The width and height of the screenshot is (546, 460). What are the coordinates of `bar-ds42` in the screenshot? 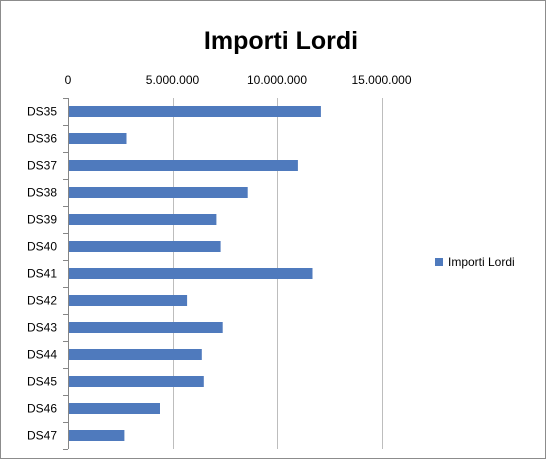 It's located at (128, 300).